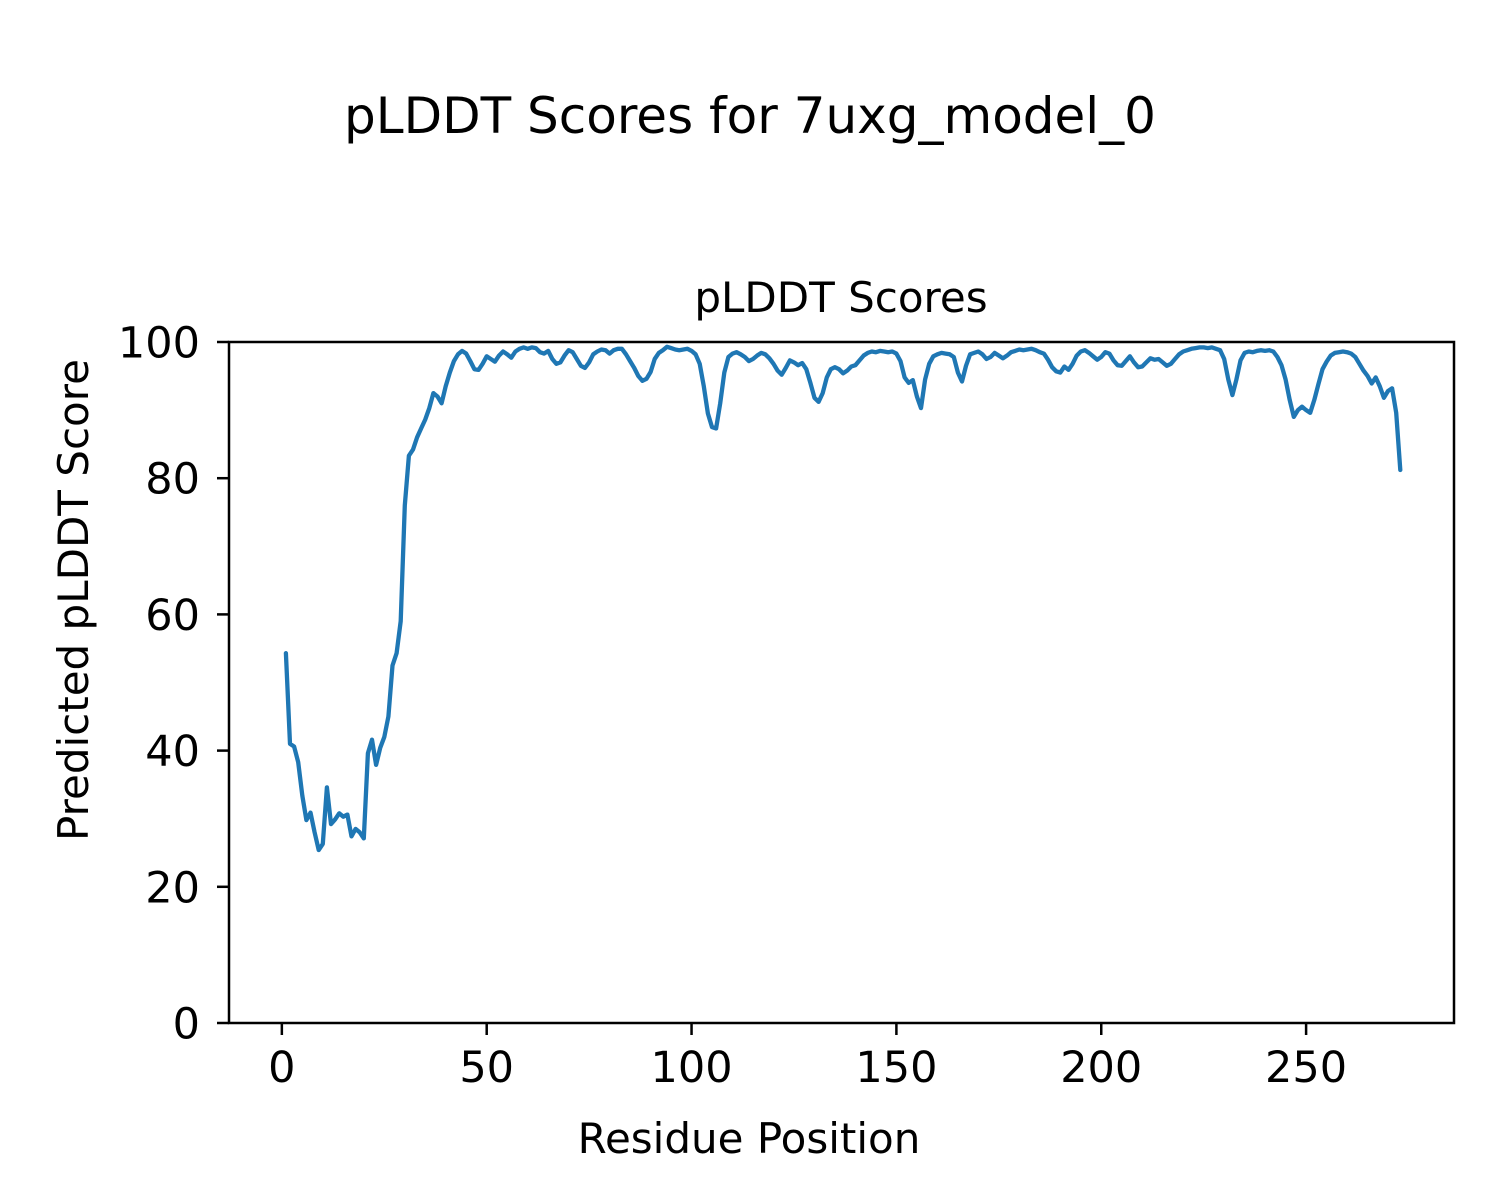 The width and height of the screenshot is (1500, 1200). What do you see at coordinates (692, 1068) in the screenshot?
I see `x-tick-label: 100` at bounding box center [692, 1068].